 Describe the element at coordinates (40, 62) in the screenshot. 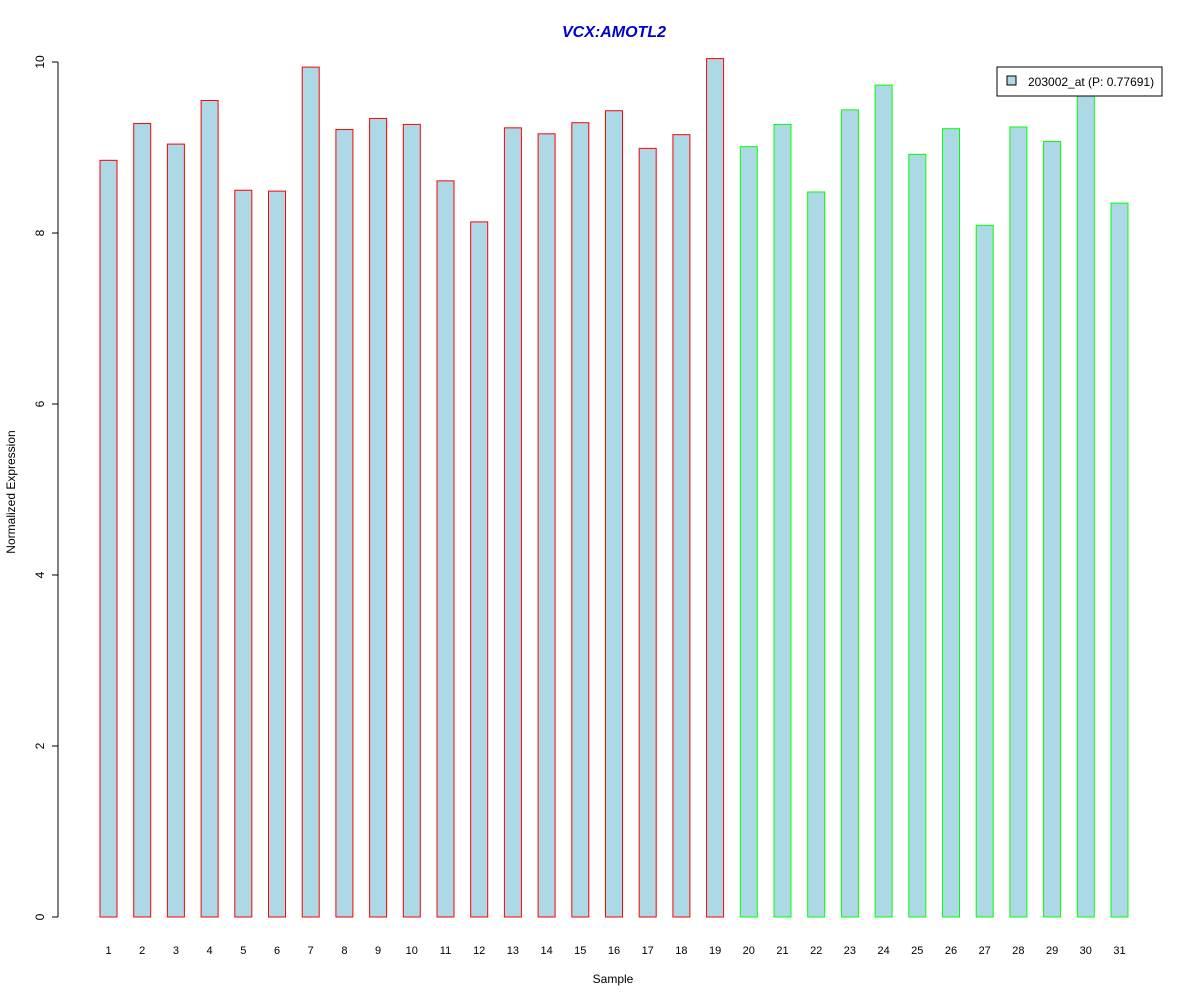

I see `y-tick-label: 10` at that location.